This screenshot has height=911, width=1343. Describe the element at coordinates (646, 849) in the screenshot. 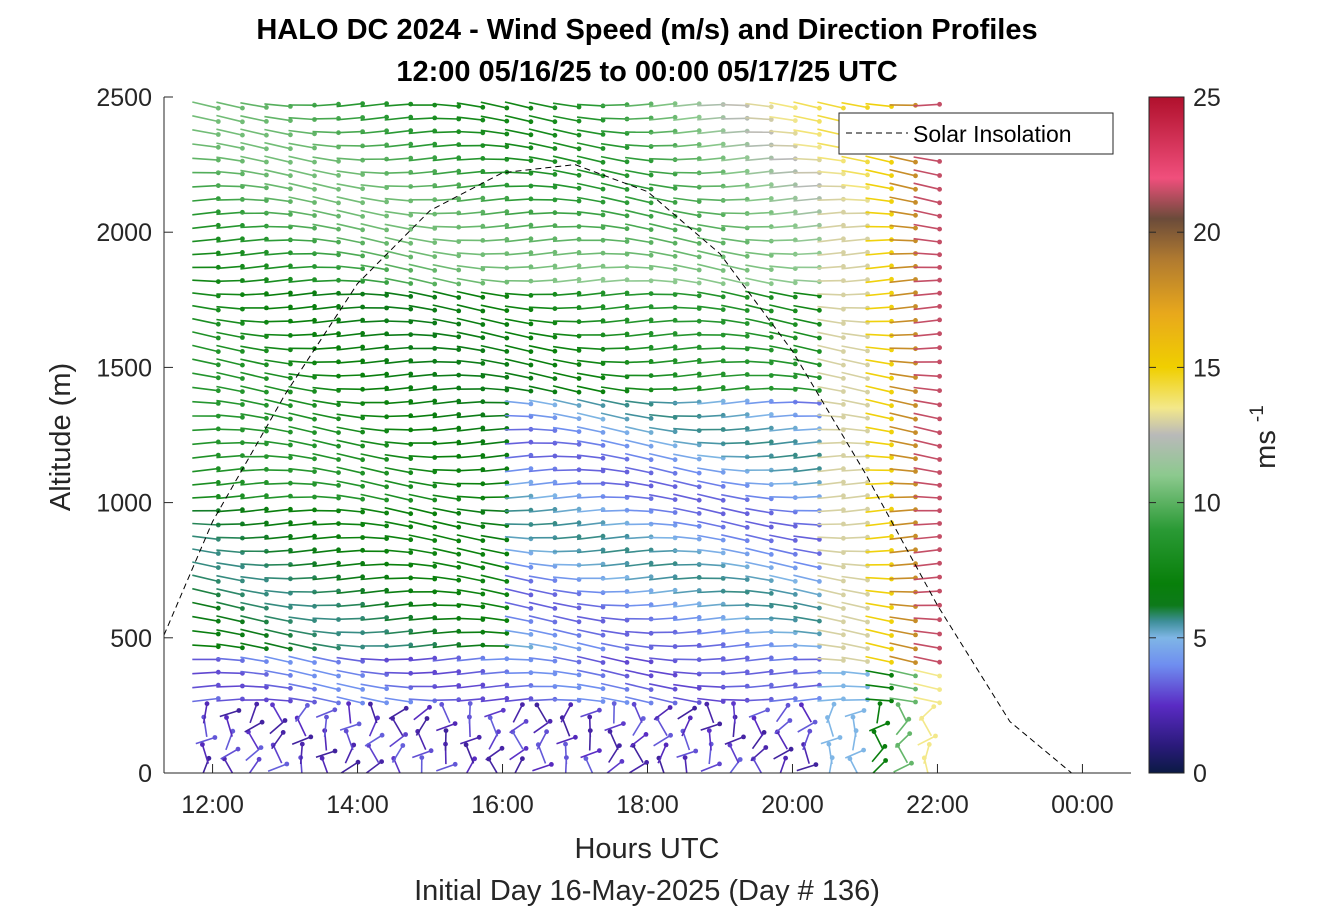

I see `x-axis-label: Hours UTC` at that location.